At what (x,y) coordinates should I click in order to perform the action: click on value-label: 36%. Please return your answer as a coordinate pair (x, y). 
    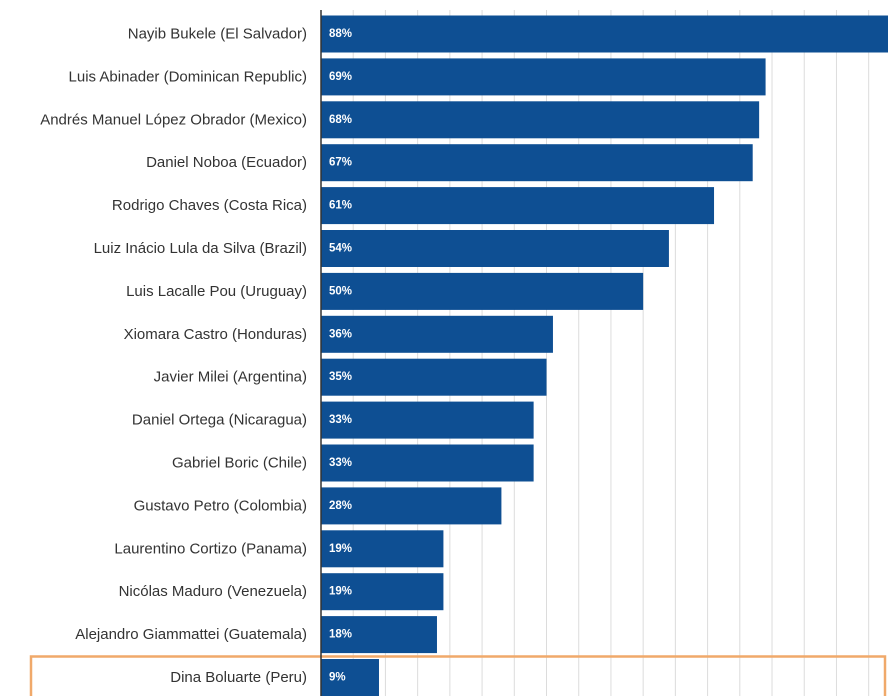
    Looking at the image, I should click on (340, 334).